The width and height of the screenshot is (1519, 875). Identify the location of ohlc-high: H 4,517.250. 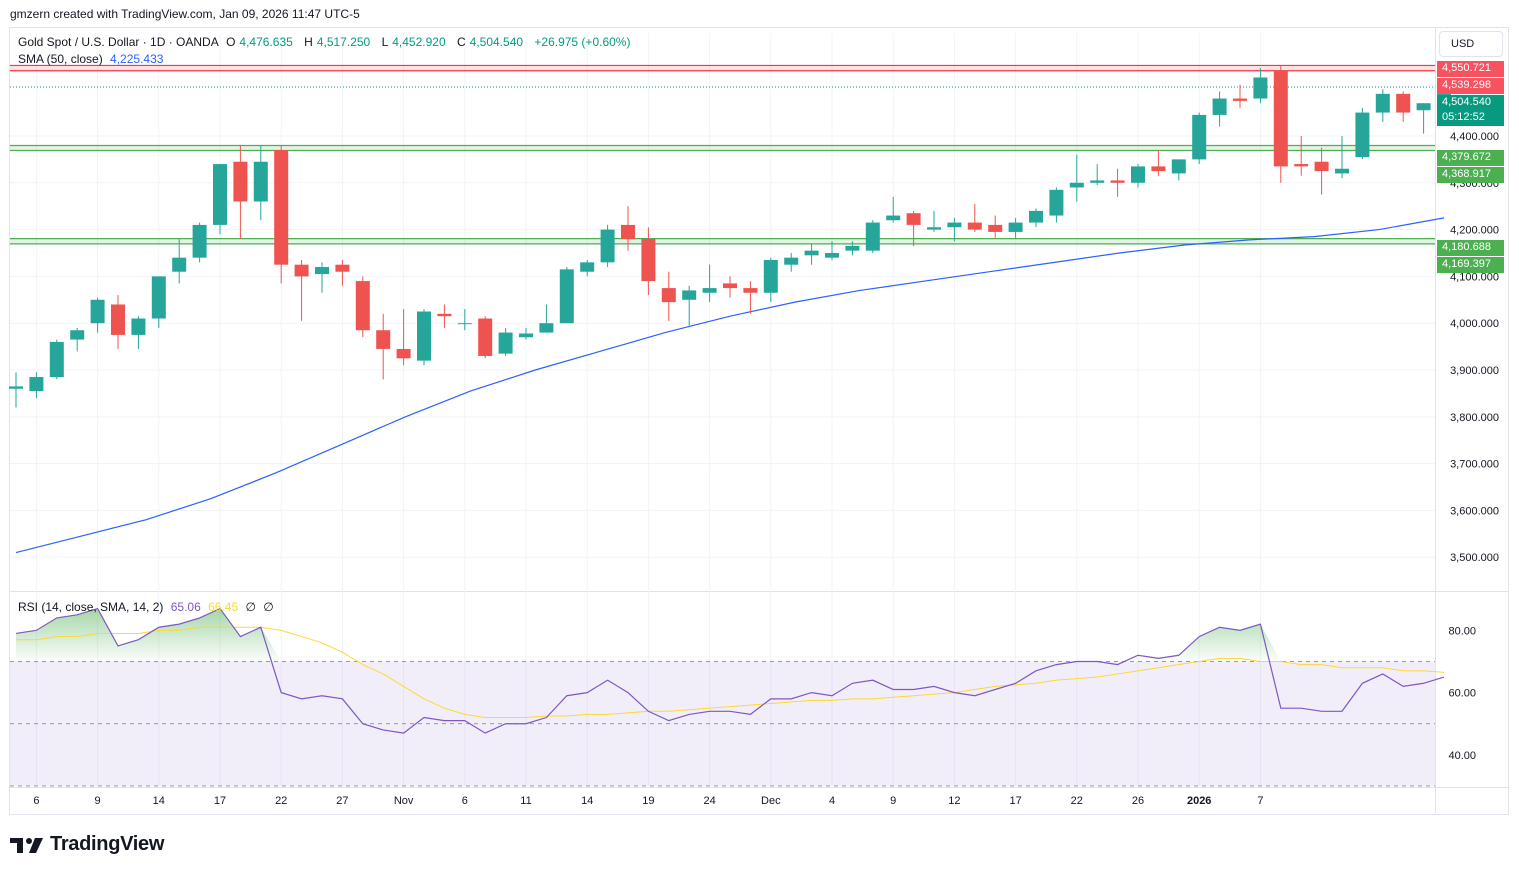
(337, 42).